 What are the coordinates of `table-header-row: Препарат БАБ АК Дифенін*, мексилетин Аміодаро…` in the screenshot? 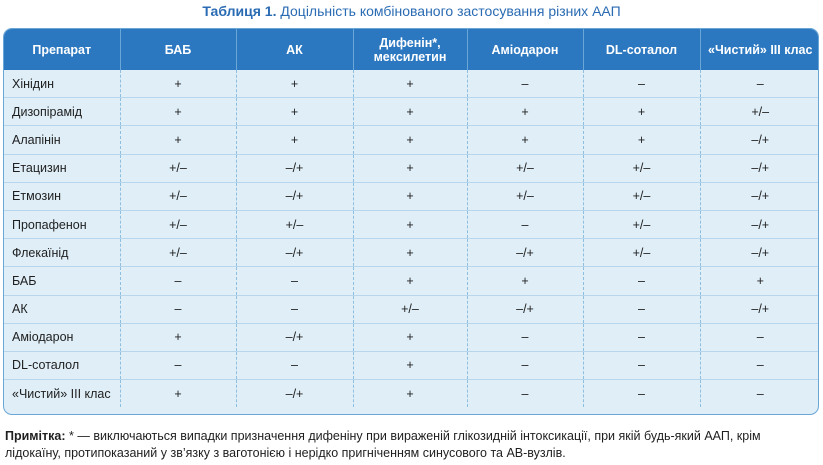 It's located at (411, 49).